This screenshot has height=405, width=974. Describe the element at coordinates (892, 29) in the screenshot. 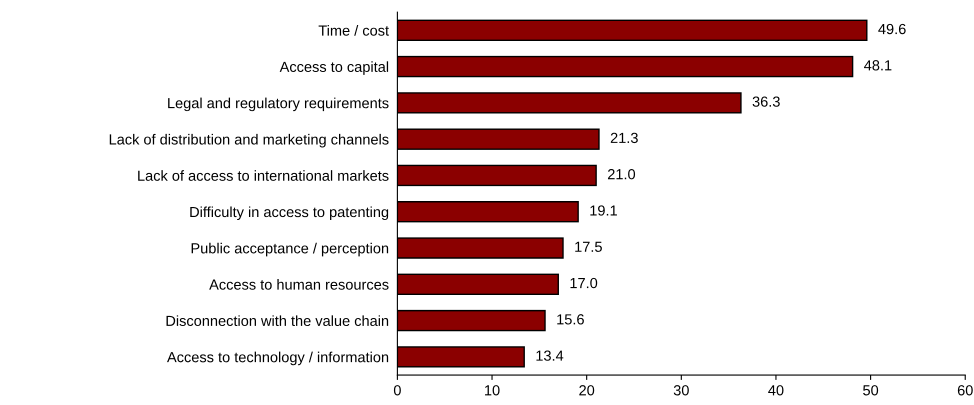

I see `data-label: 49.6` at that location.